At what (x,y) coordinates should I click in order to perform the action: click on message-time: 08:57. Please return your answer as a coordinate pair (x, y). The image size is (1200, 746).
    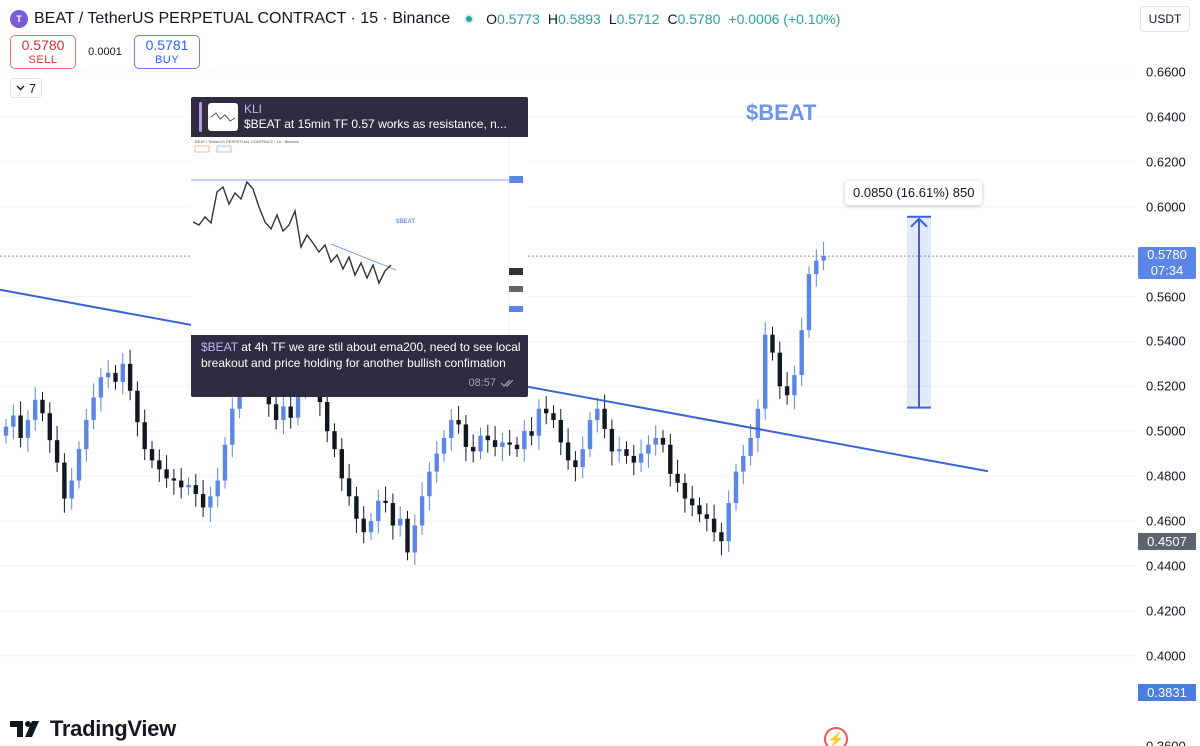
    Looking at the image, I should click on (492, 383).